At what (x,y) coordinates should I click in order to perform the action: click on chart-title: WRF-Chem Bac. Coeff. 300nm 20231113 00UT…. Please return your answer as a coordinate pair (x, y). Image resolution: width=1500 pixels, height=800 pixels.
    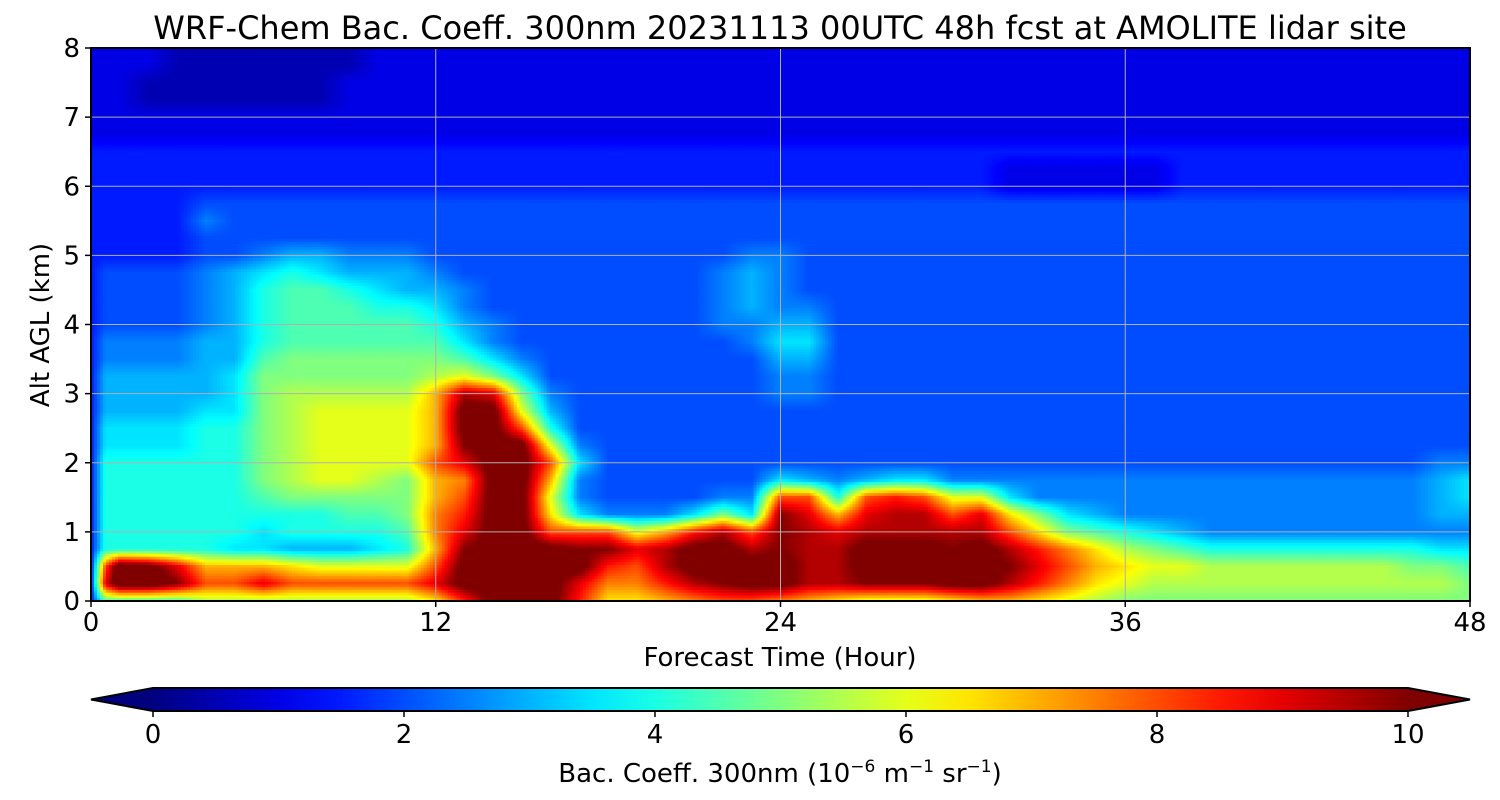
    Looking at the image, I should click on (780, 28).